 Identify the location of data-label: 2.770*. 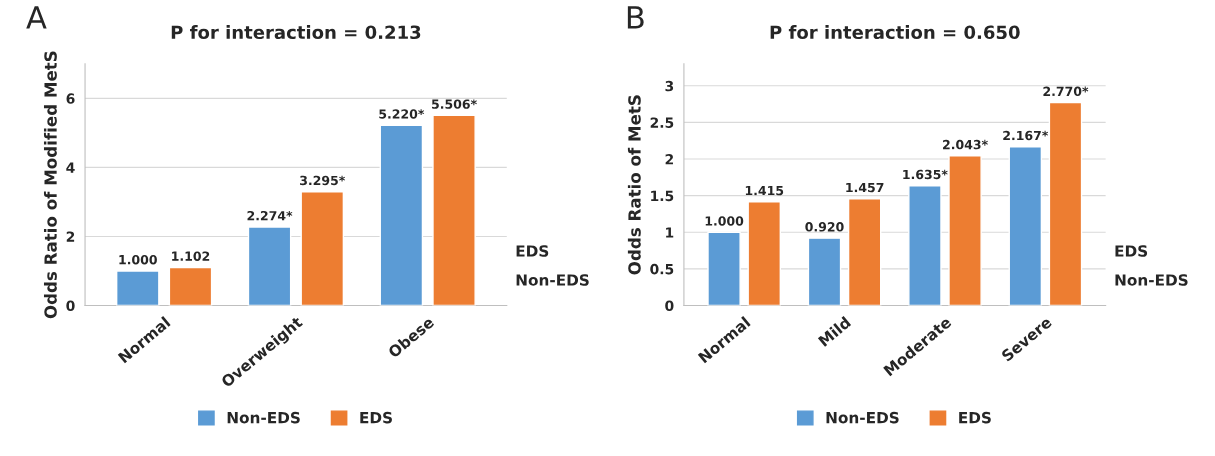
(1066, 91).